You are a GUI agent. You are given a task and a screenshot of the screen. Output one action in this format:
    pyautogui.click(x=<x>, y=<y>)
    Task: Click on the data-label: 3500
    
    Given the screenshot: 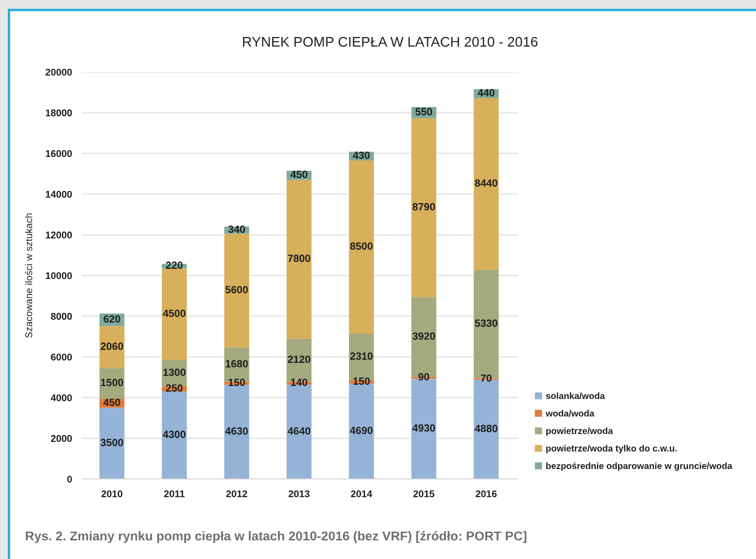 What is the action you would take?
    pyautogui.click(x=112, y=442)
    